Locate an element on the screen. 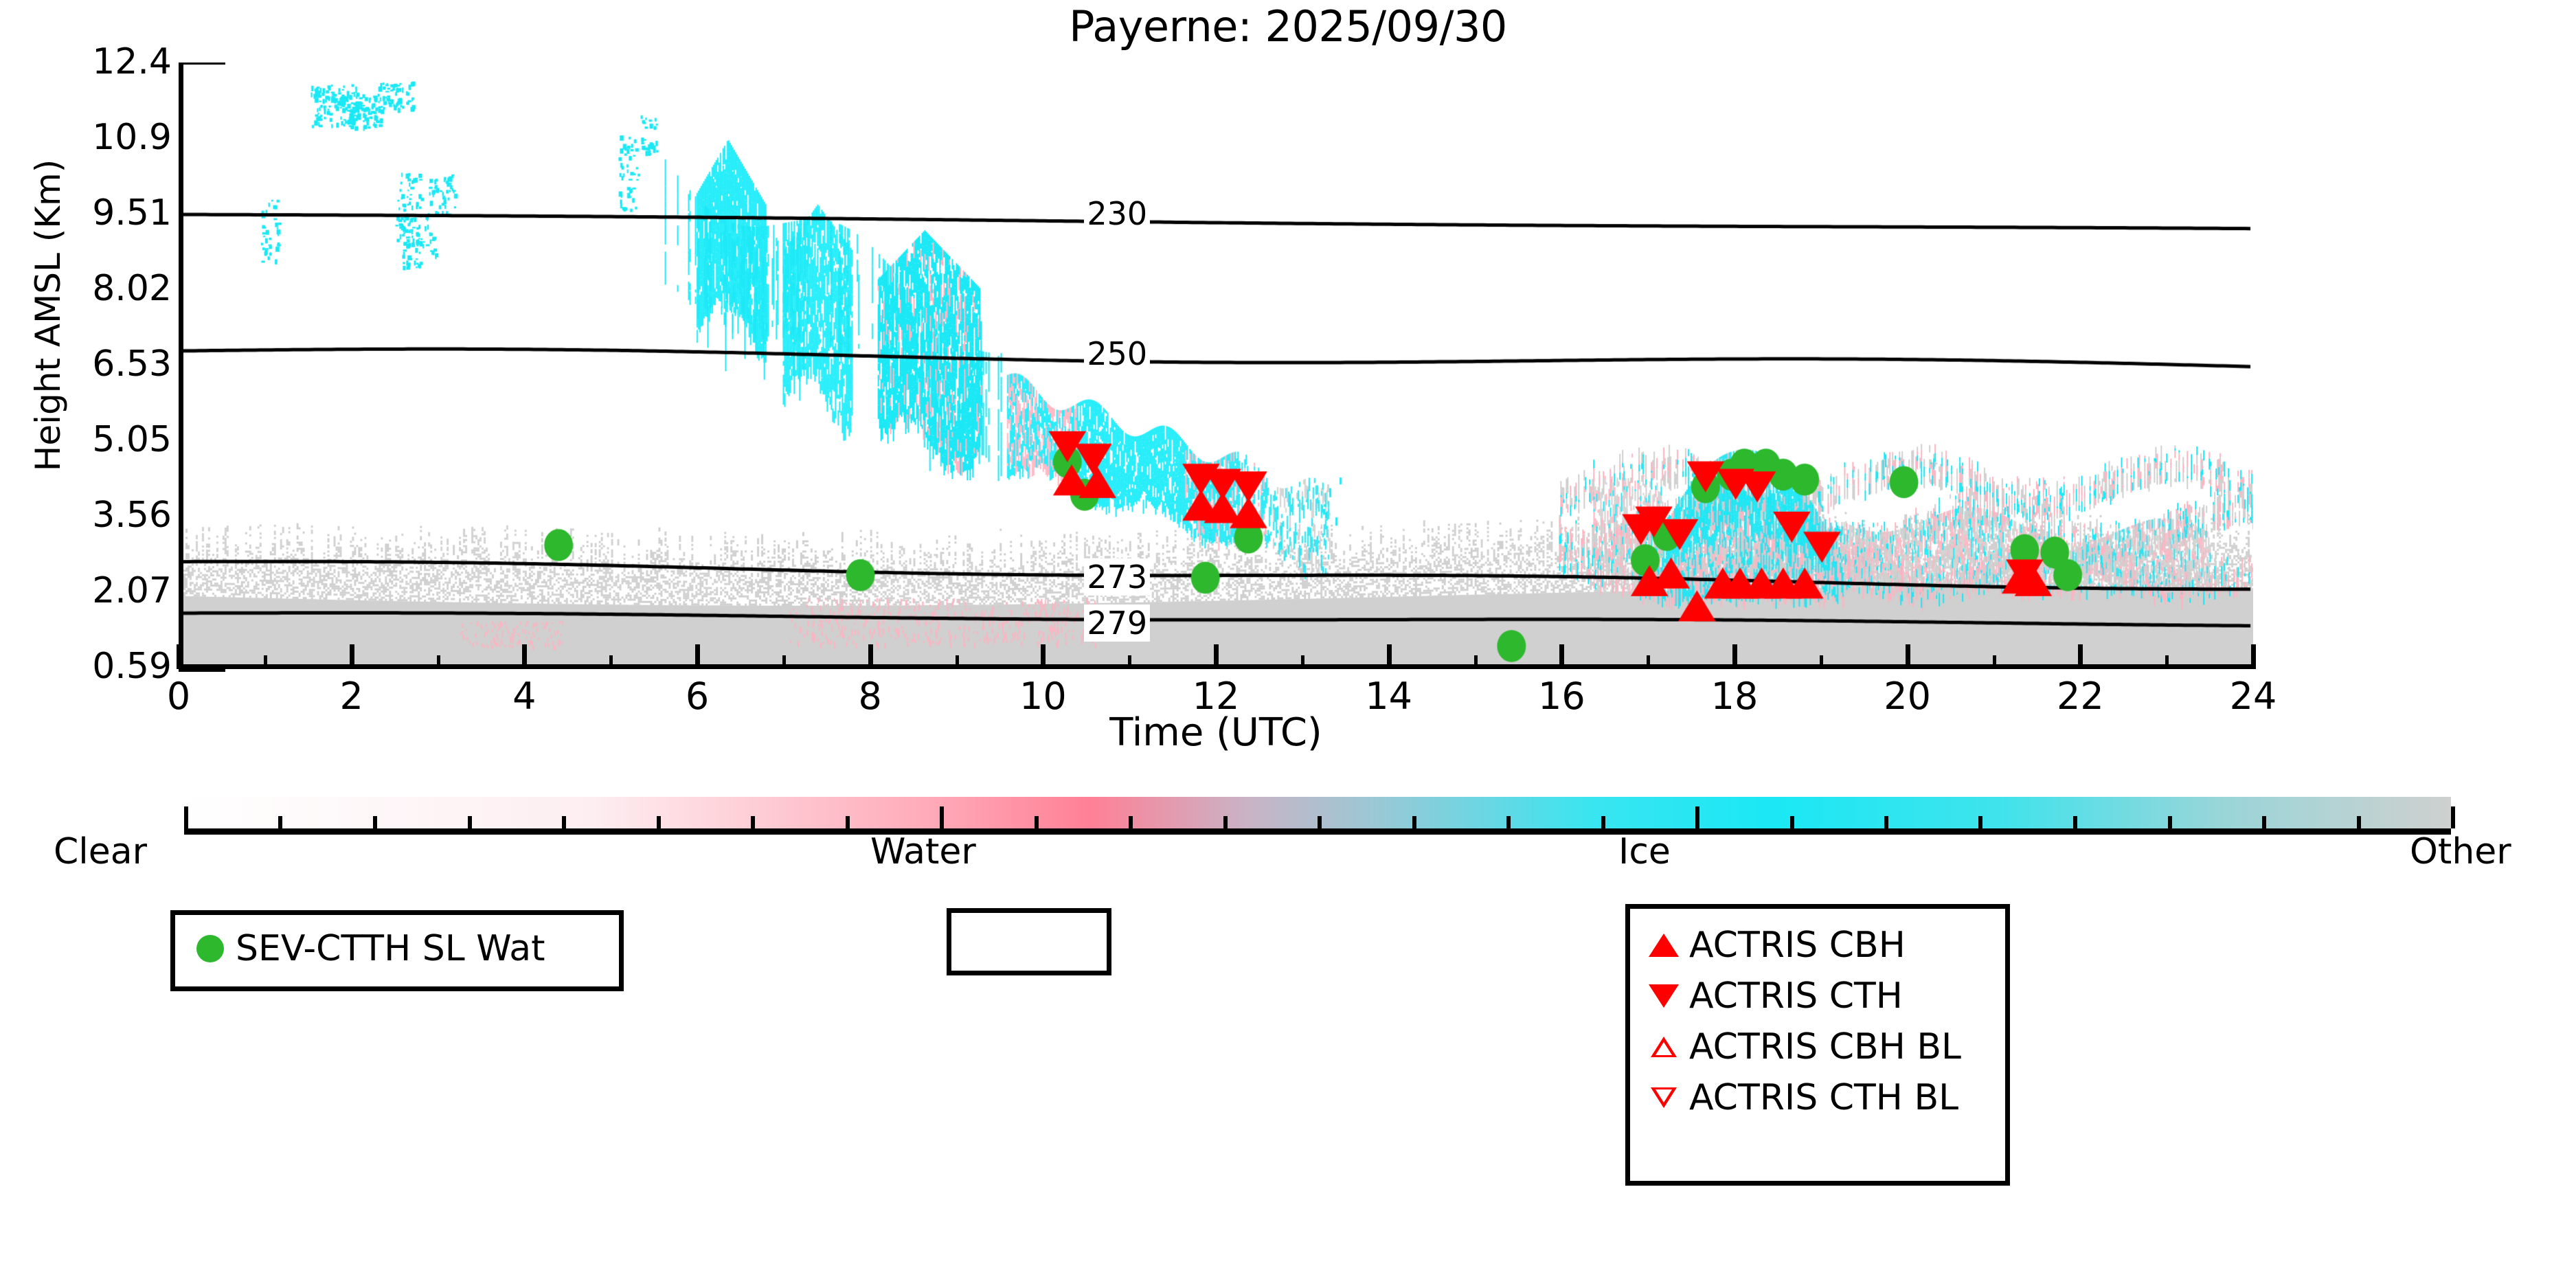 This screenshot has width=2576, height=1288. x-tick-label: 20 is located at coordinates (1908, 696).